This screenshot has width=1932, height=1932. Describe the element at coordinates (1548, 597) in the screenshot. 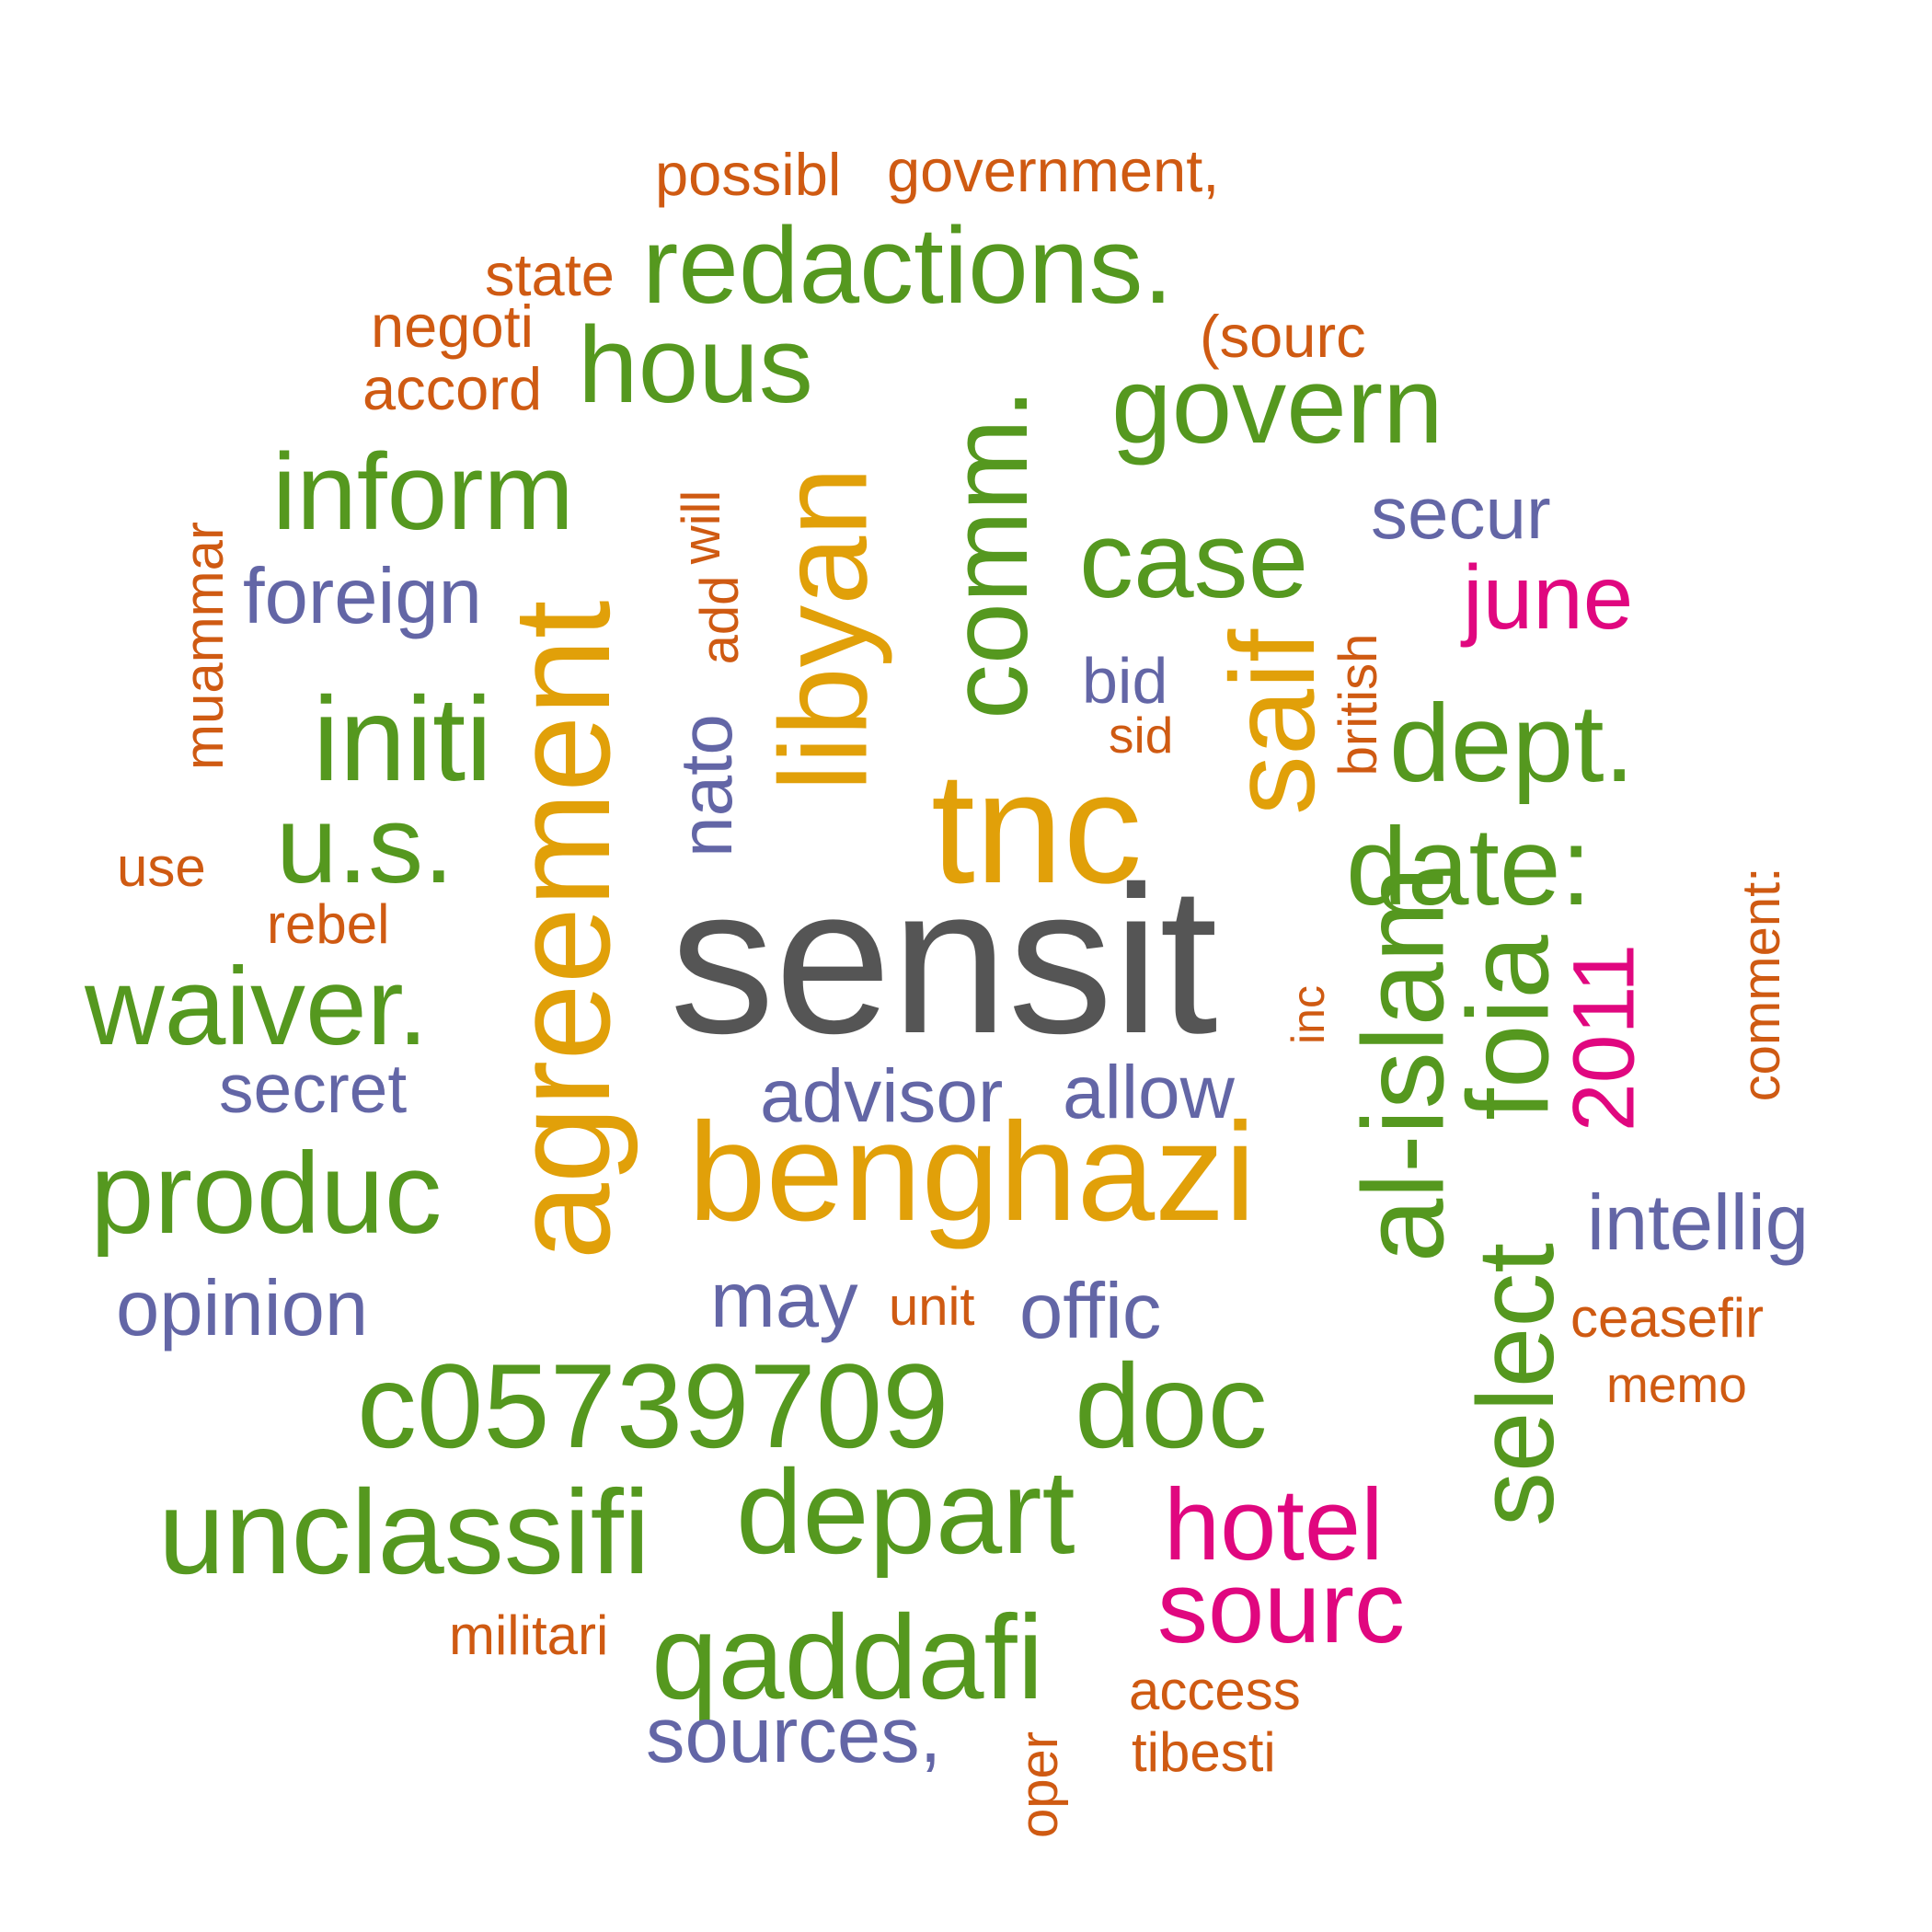

I see `word-june: june` at that location.